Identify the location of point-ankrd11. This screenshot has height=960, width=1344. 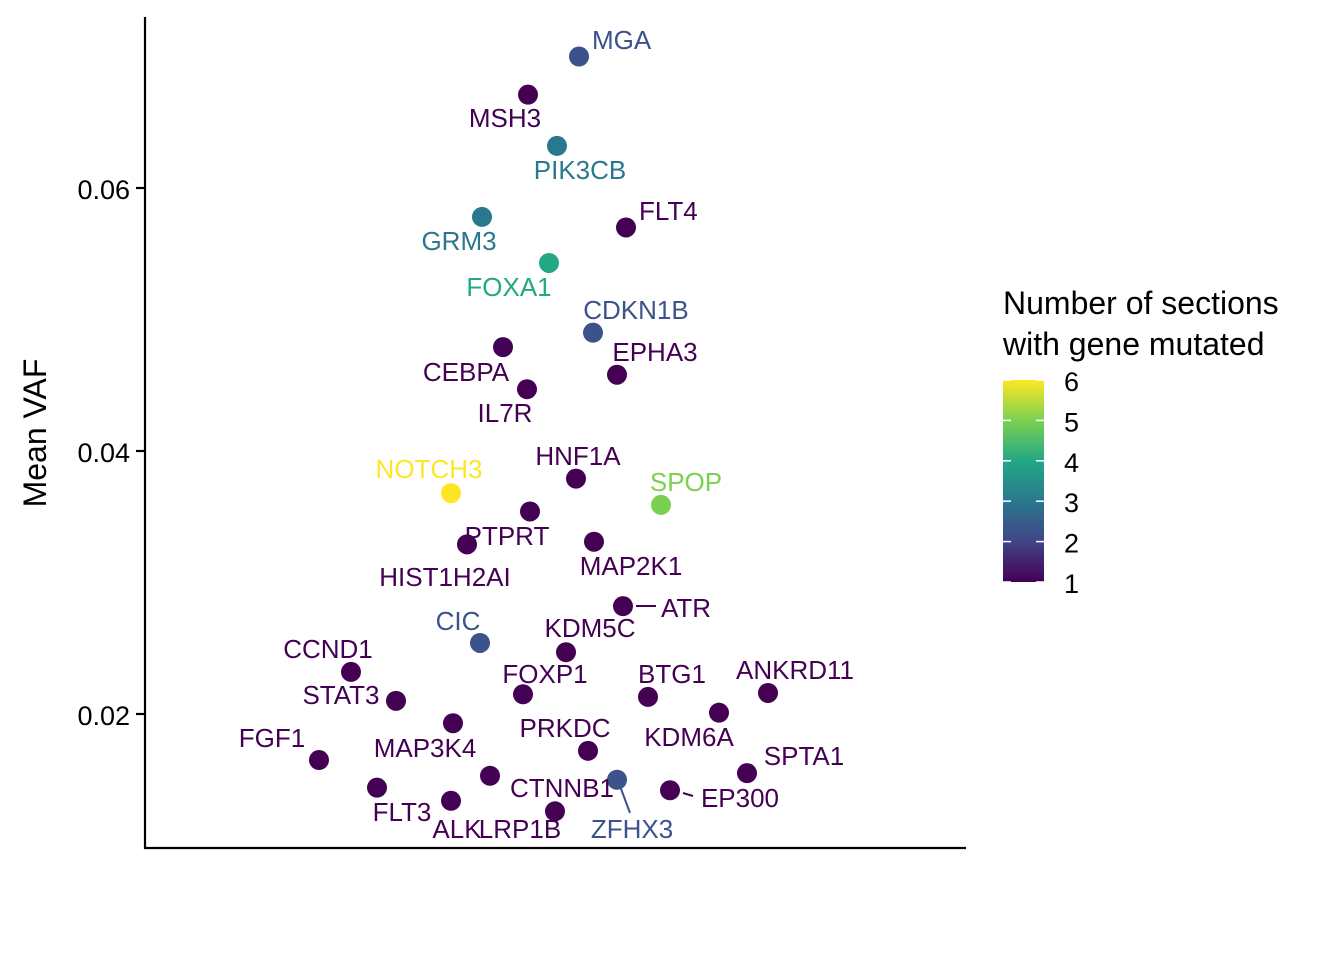
(768, 692).